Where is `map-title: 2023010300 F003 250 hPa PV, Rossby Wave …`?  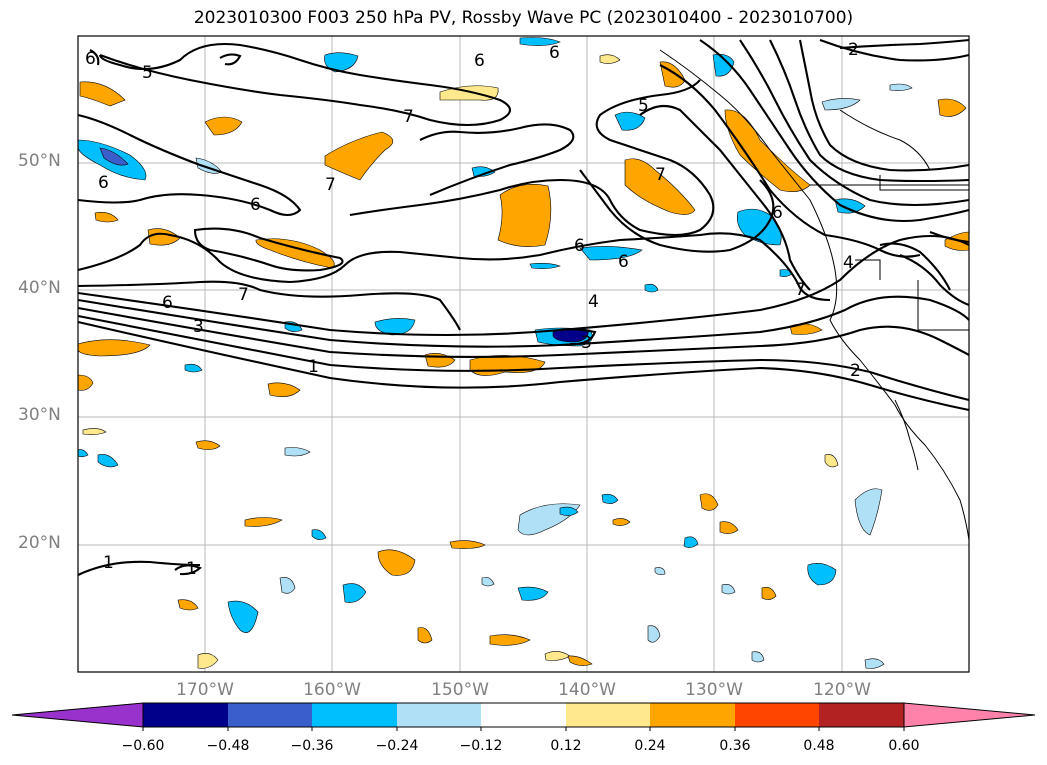
map-title: 2023010300 F003 250 hPa PV, Rossby Wave … is located at coordinates (523, 18).